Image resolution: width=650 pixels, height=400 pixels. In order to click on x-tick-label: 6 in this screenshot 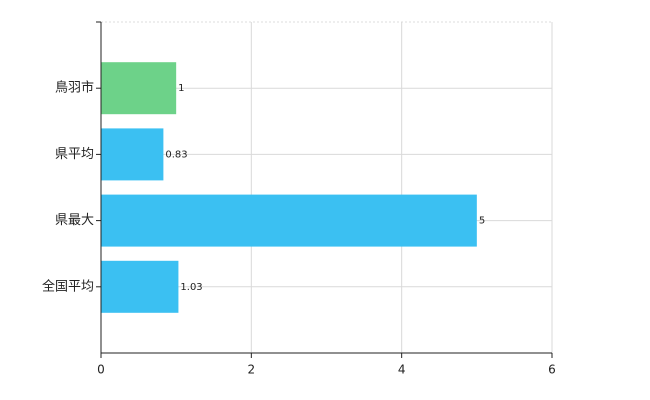, I will do `click(552, 370)`.